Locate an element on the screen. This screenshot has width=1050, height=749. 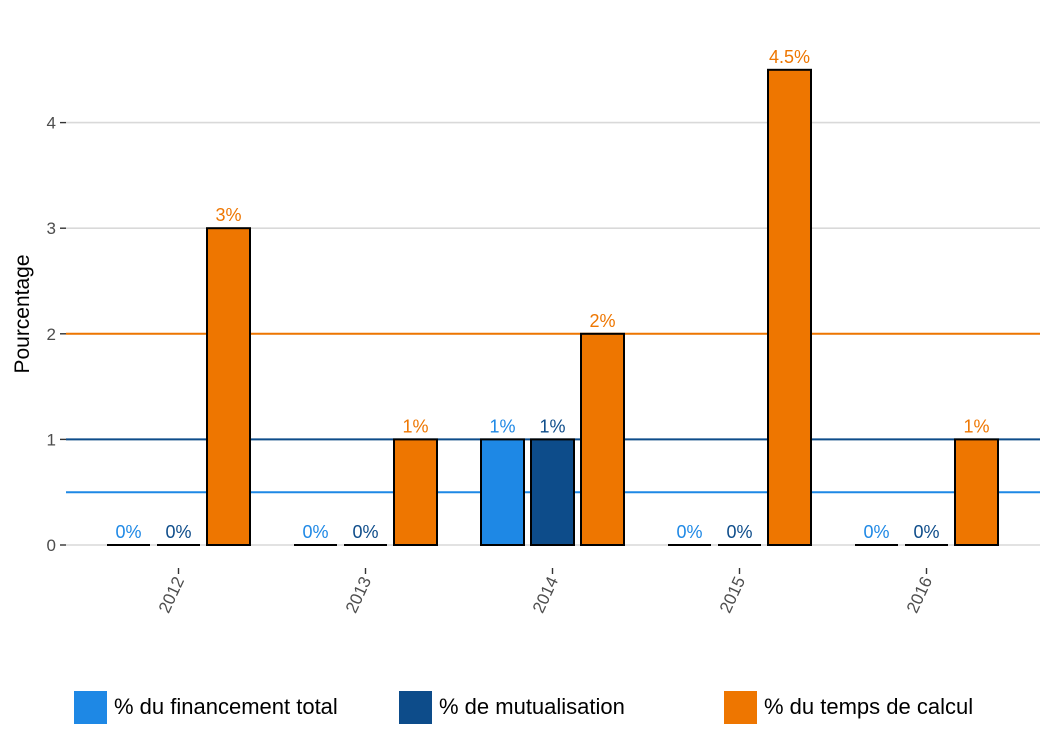
y-axis: 0 1 2 3 4 is located at coordinates (56, 334).